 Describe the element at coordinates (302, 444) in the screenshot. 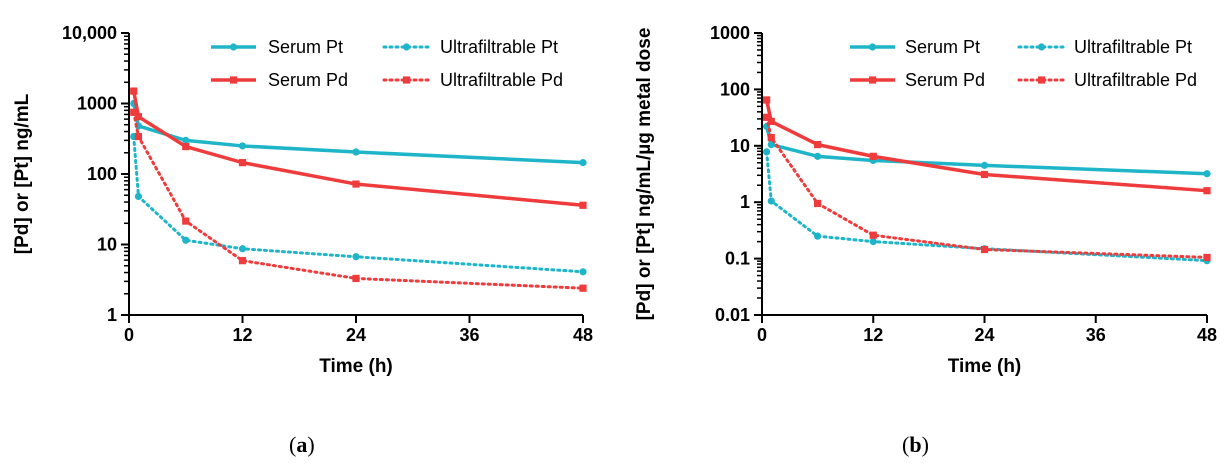

I see `caption-a: (a)` at that location.